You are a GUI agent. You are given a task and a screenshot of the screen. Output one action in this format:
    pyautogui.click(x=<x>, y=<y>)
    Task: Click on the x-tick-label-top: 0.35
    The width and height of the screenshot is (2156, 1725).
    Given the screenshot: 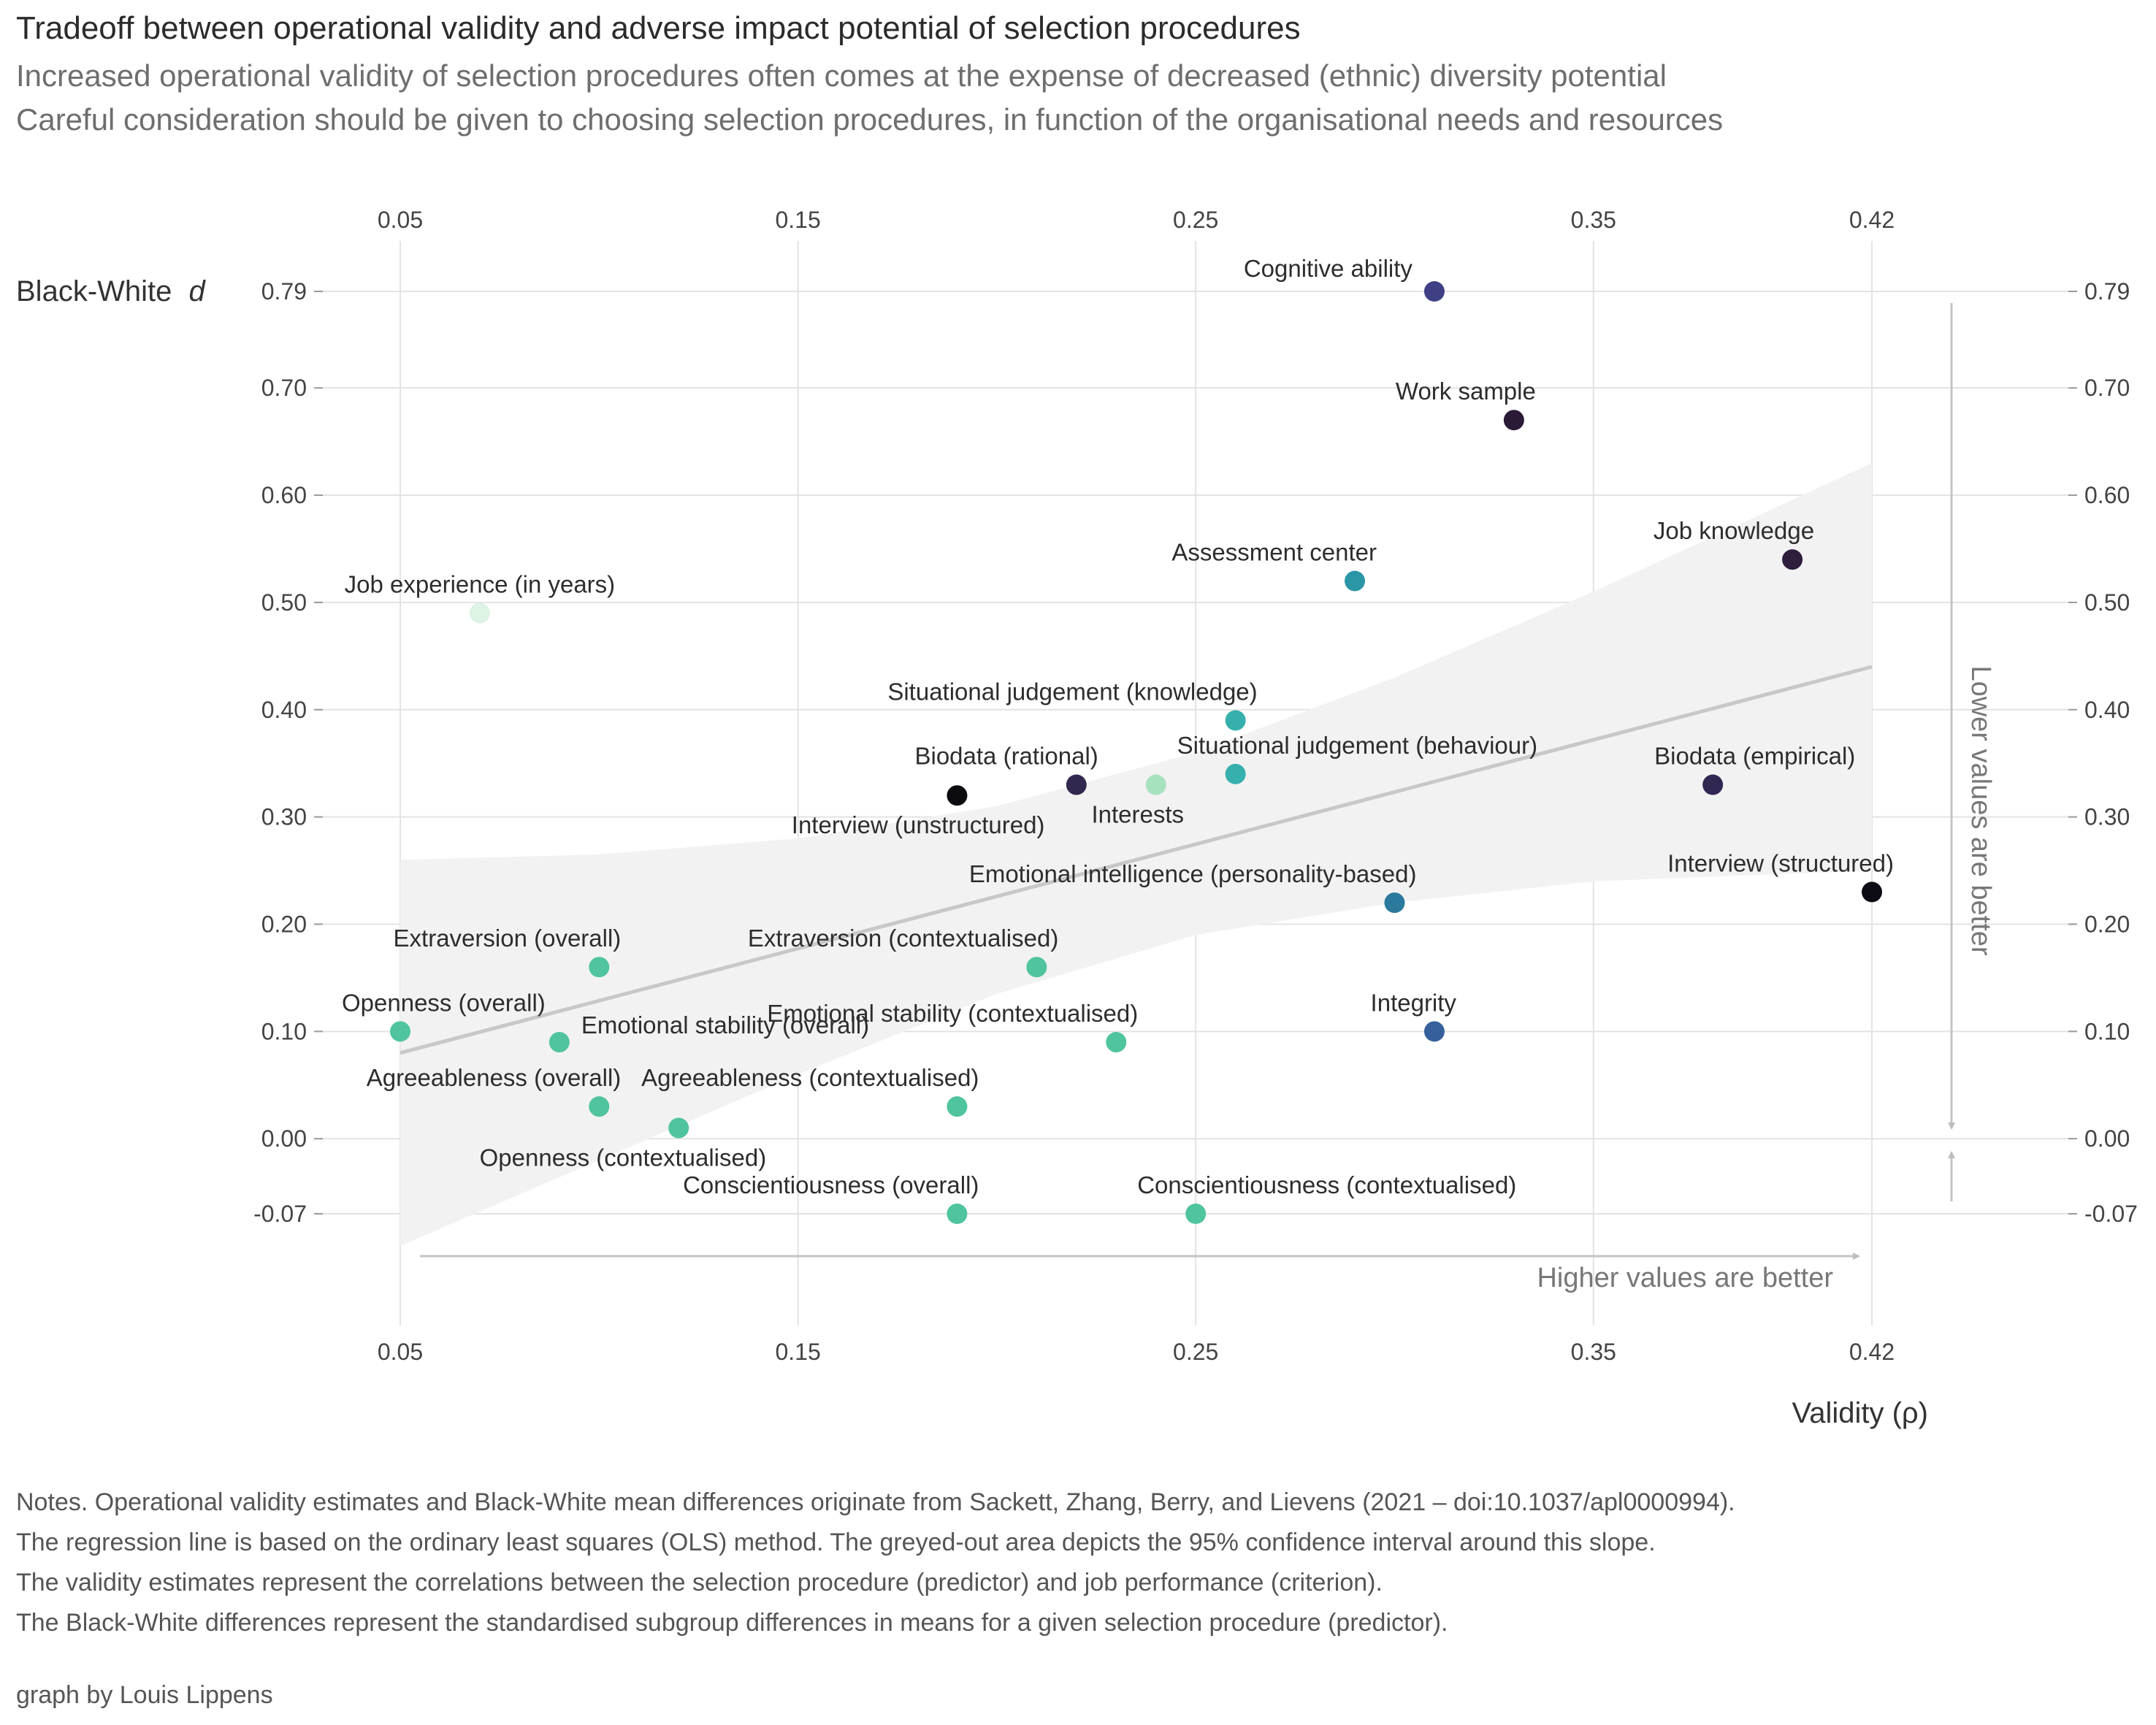 What is the action you would take?
    pyautogui.click(x=1594, y=220)
    